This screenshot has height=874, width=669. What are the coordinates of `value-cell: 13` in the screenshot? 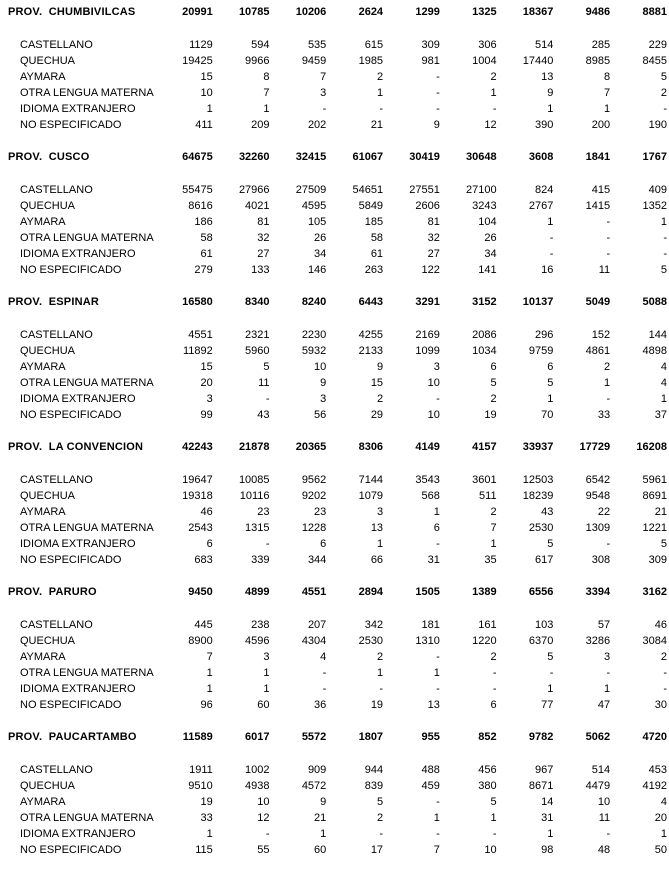 It's located at (433, 705).